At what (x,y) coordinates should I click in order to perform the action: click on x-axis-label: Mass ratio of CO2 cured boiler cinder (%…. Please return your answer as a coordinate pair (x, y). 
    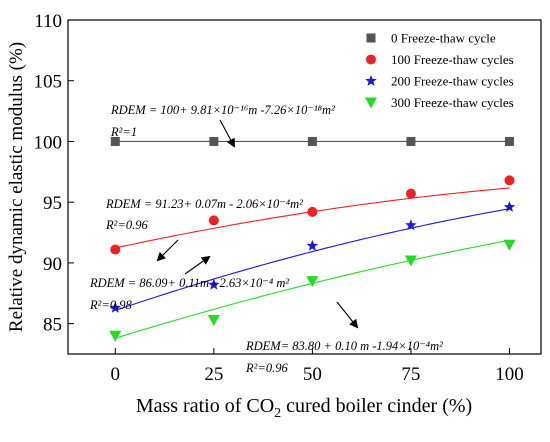
    Looking at the image, I should click on (304, 408).